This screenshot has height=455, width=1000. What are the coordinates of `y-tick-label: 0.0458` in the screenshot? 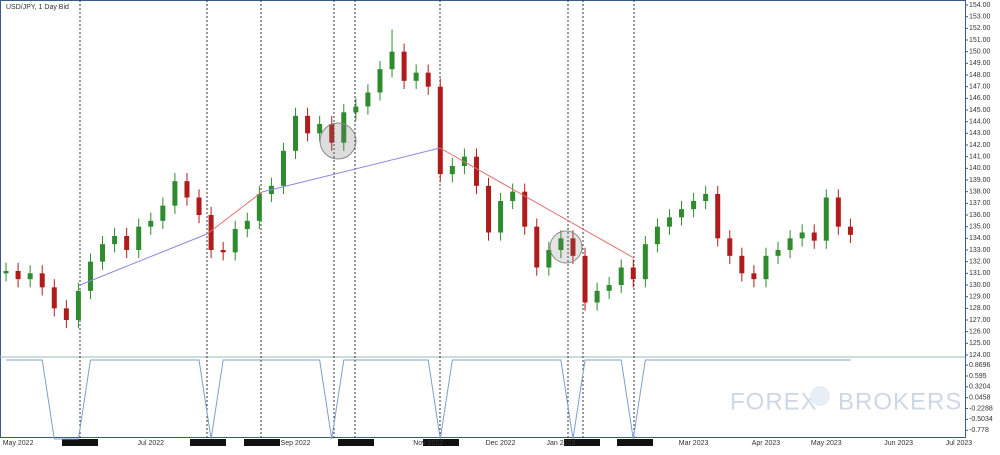 It's located at (980, 398).